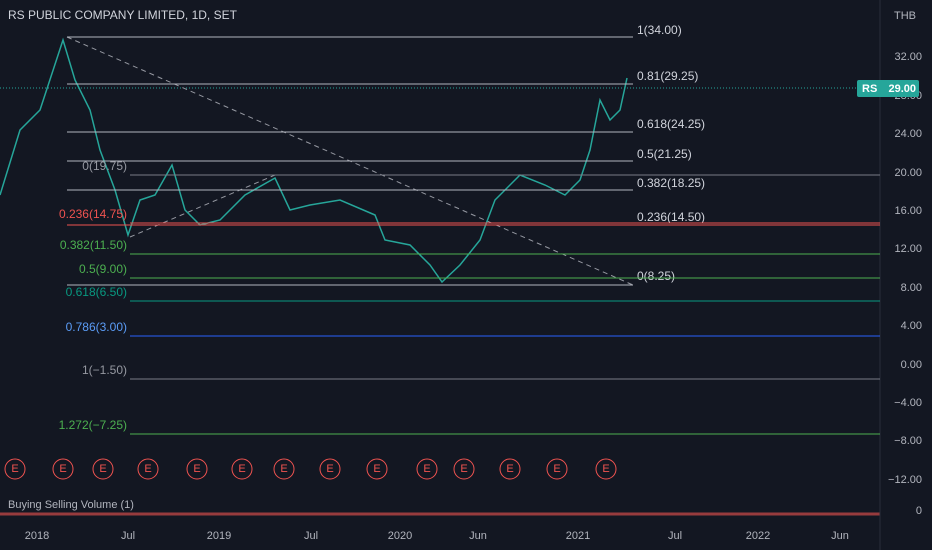  I want to click on price-axis-label: 24.00, so click(908, 134).